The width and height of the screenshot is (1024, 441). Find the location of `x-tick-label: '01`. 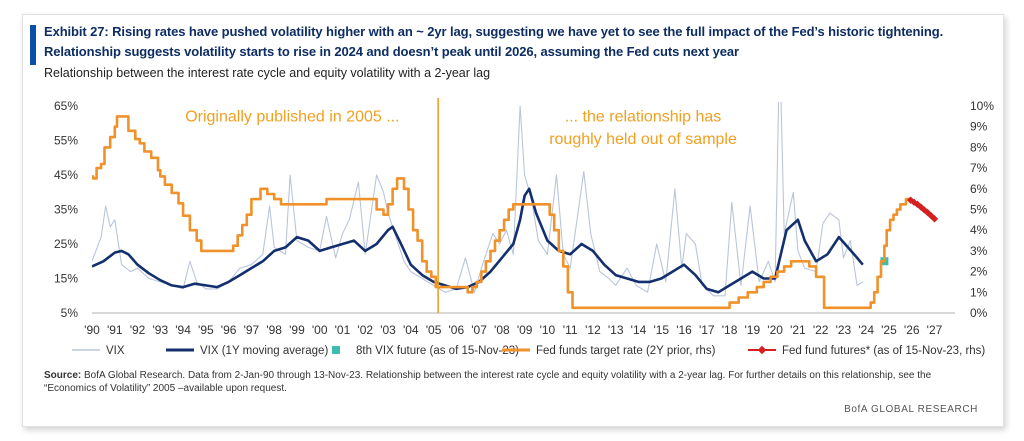

x-tick-label: '01 is located at coordinates (343, 330).